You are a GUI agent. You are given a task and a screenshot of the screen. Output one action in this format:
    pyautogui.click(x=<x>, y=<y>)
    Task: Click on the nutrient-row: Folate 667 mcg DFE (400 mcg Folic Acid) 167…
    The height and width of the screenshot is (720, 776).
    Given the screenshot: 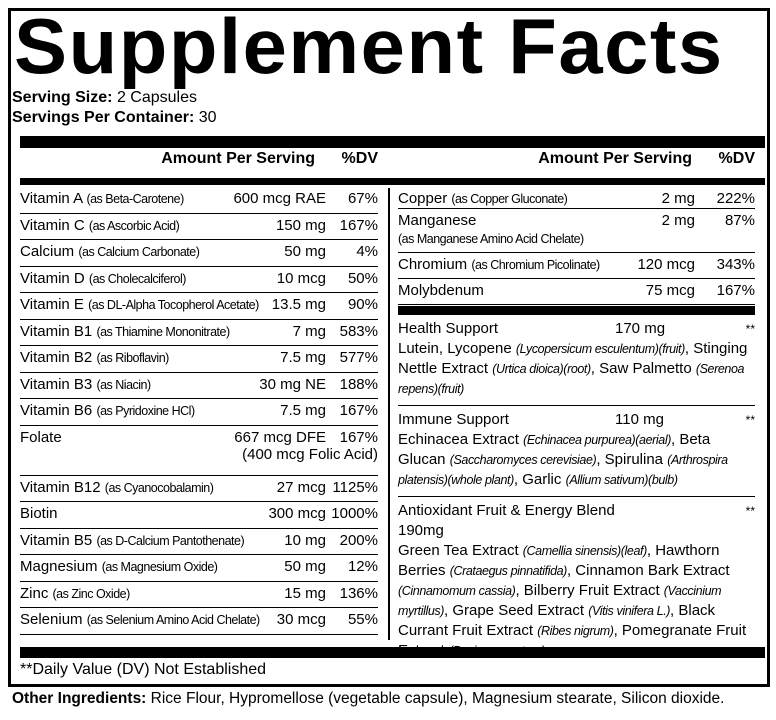 What is the action you would take?
    pyautogui.click(x=199, y=451)
    